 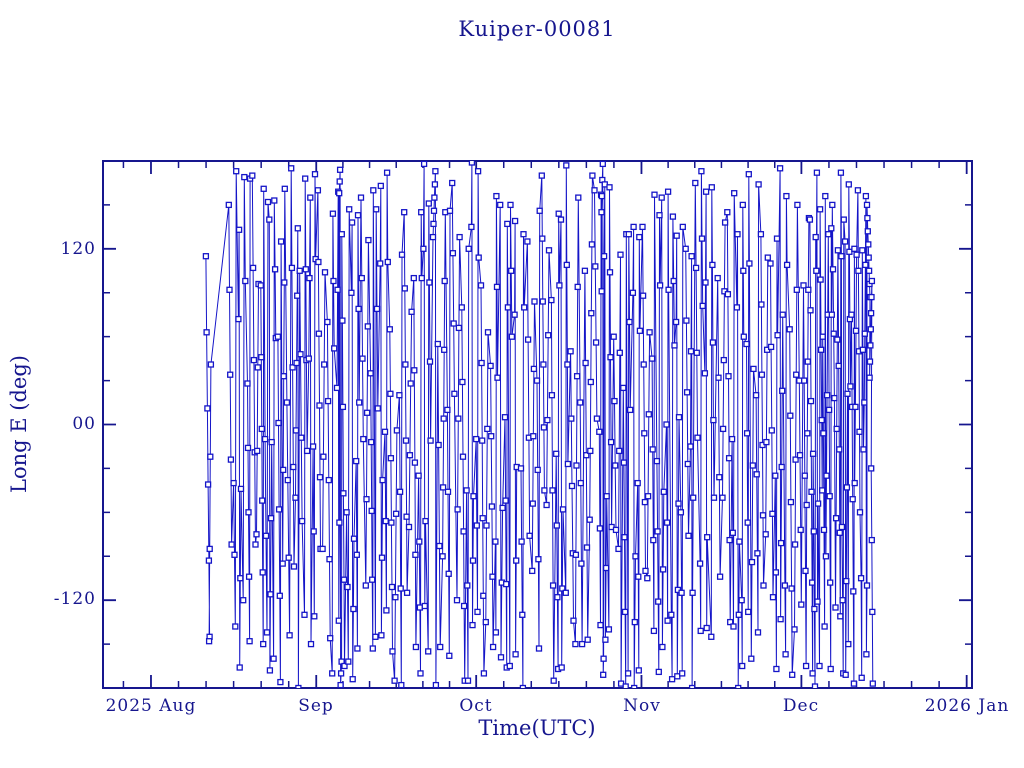 What do you see at coordinates (967, 706) in the screenshot?
I see `x-tick-label-jan: 2026 Jan` at bounding box center [967, 706].